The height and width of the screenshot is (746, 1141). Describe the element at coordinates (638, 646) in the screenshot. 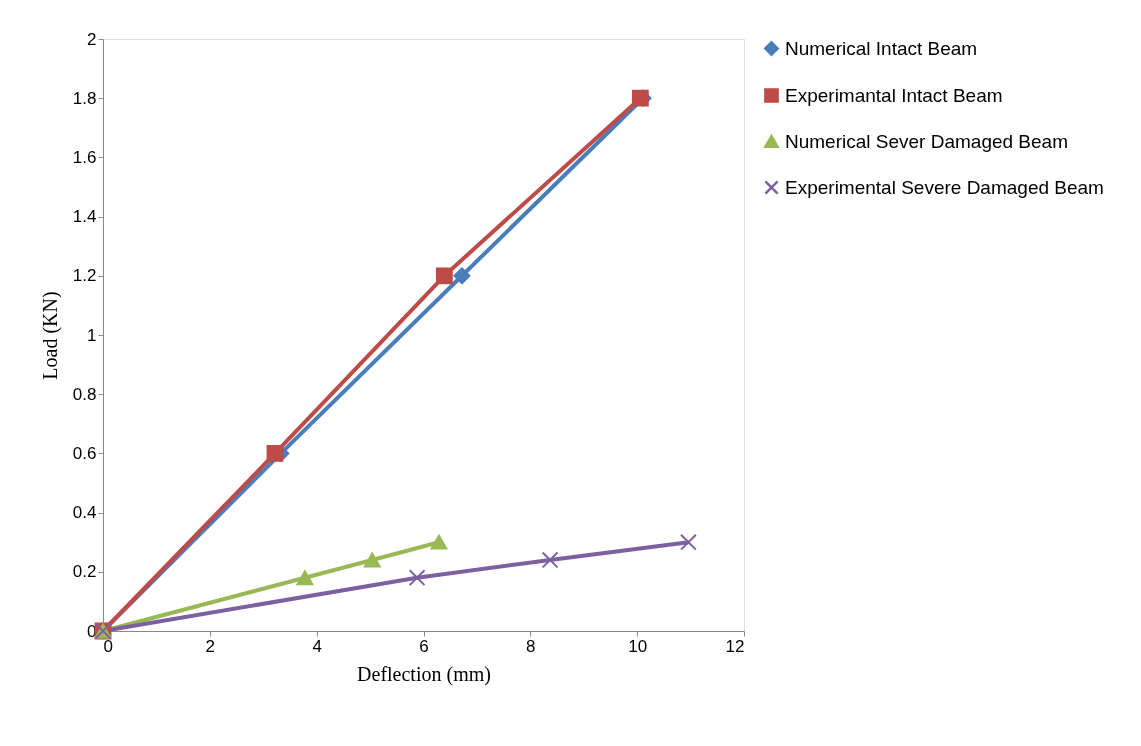

I see `x-tick-label: 10` at that location.